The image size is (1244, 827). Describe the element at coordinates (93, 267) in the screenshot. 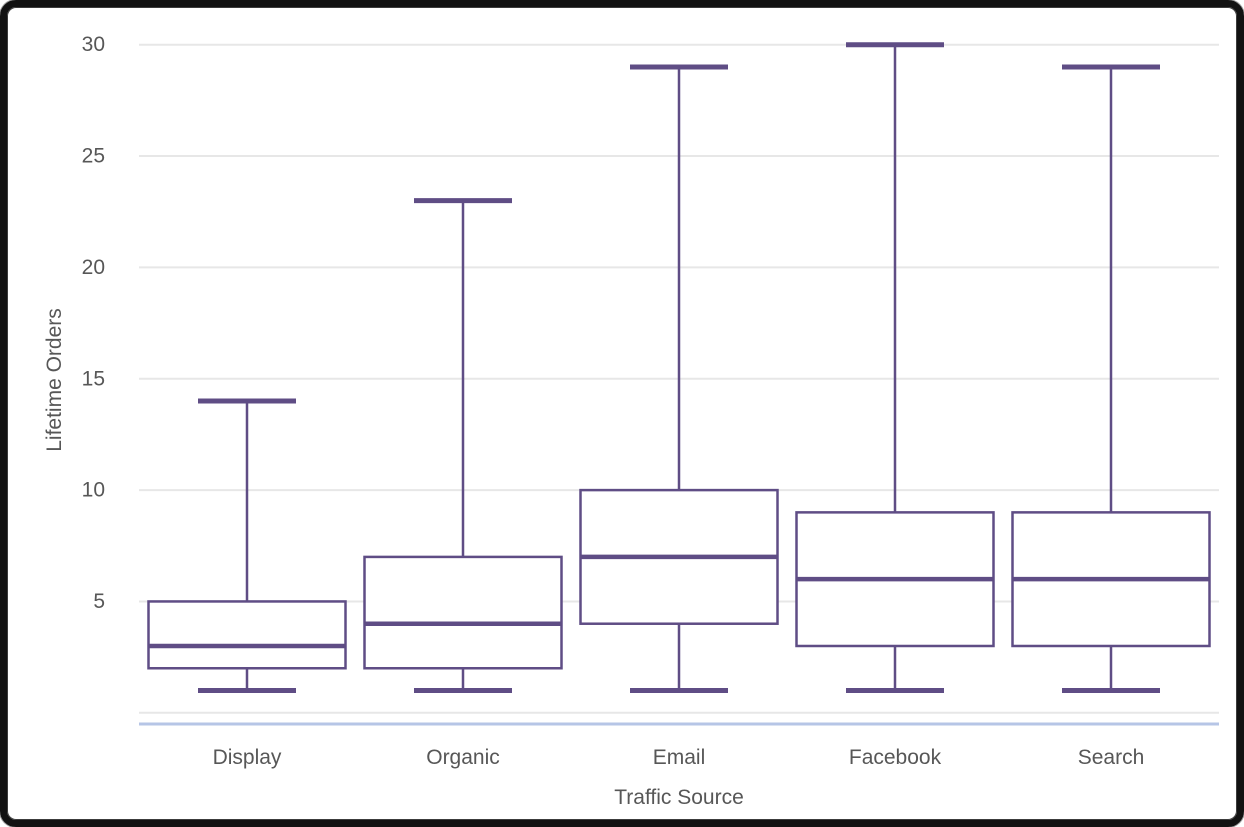

I see `y-tick-label-20: 20` at that location.